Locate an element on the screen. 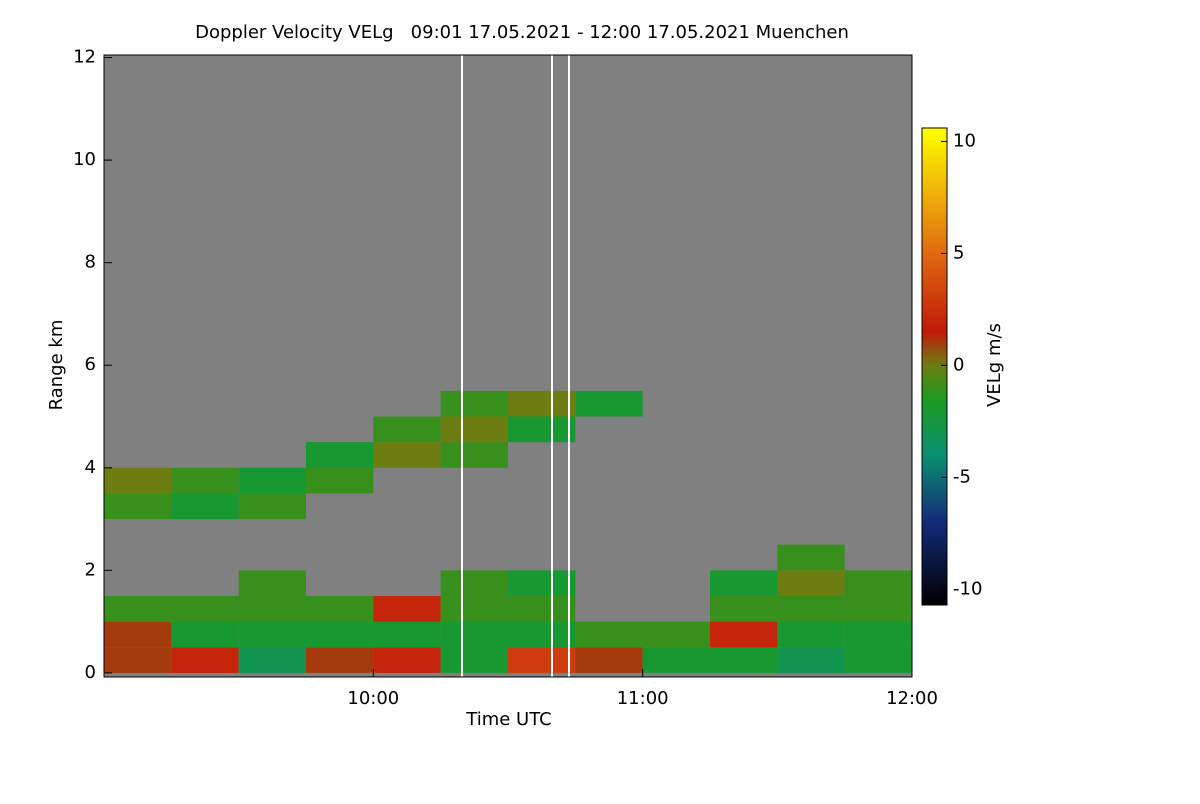  colorbar-tick-label: -5 is located at coordinates (962, 476).